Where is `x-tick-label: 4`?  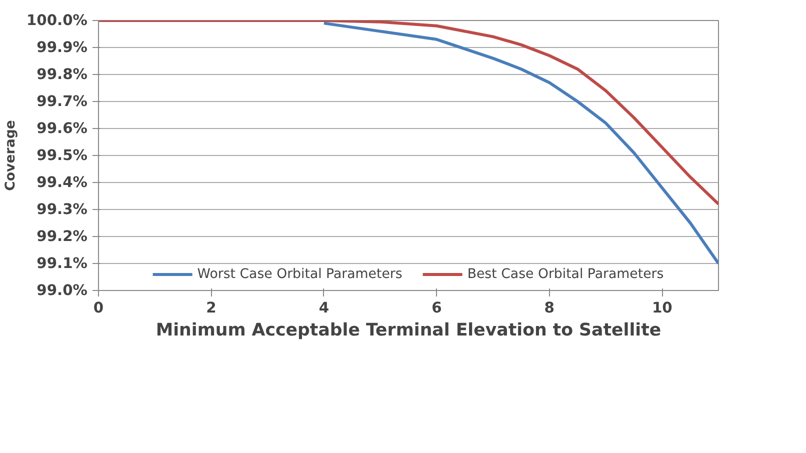
x-tick-label: 4 is located at coordinates (324, 308).